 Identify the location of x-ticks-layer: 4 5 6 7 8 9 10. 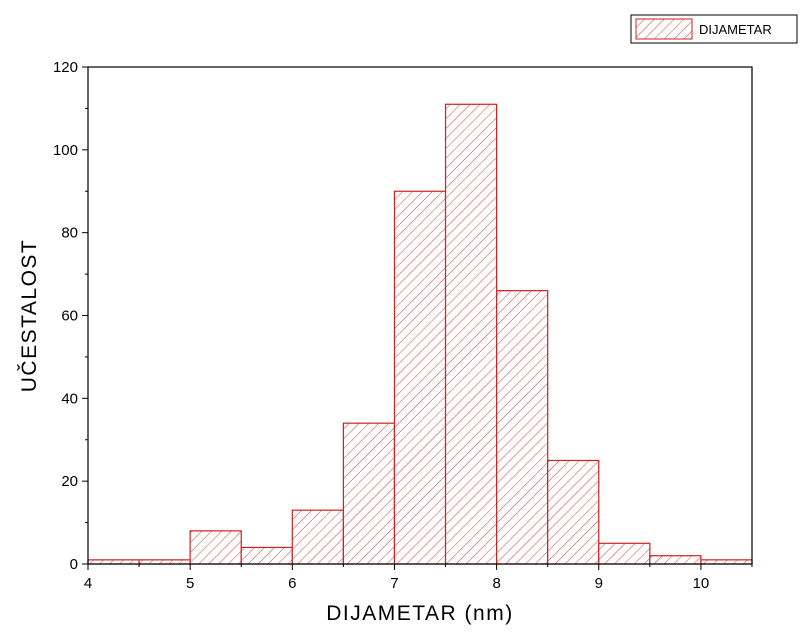
(418, 578).